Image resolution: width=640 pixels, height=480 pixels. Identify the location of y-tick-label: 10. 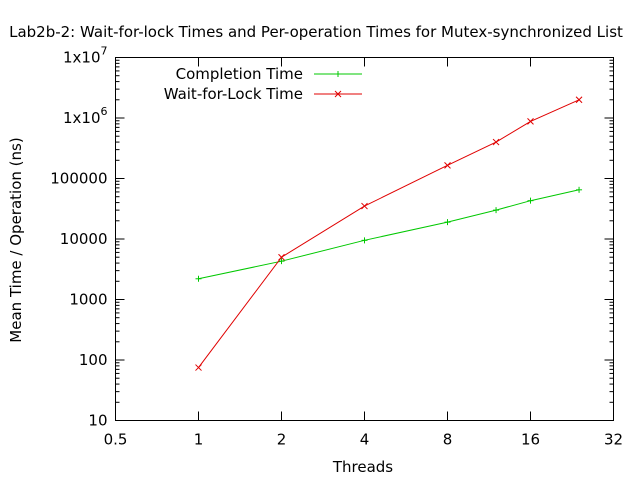
(97, 421).